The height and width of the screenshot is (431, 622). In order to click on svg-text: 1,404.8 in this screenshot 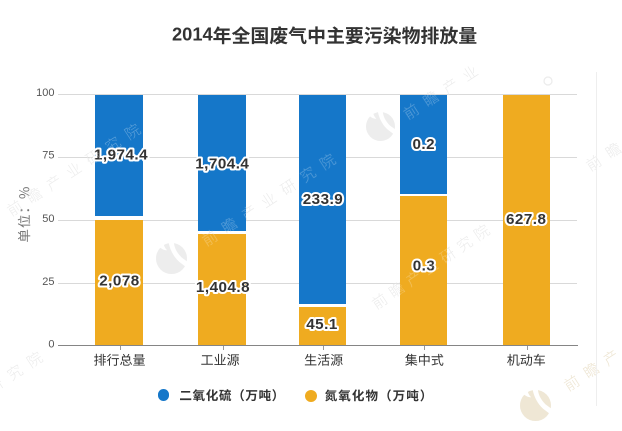, I will do `click(223, 287)`.